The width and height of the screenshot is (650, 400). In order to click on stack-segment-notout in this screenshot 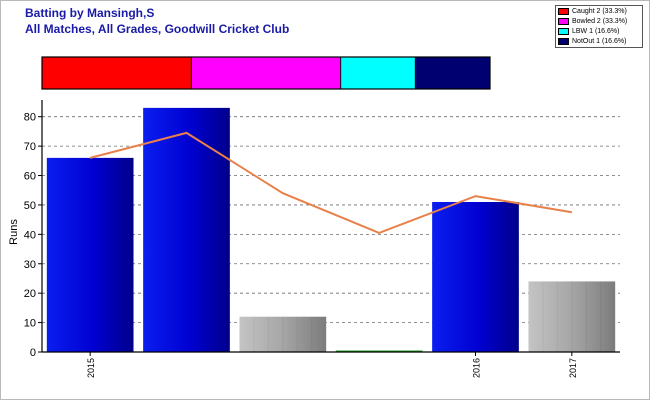, I will do `click(452, 73)`.